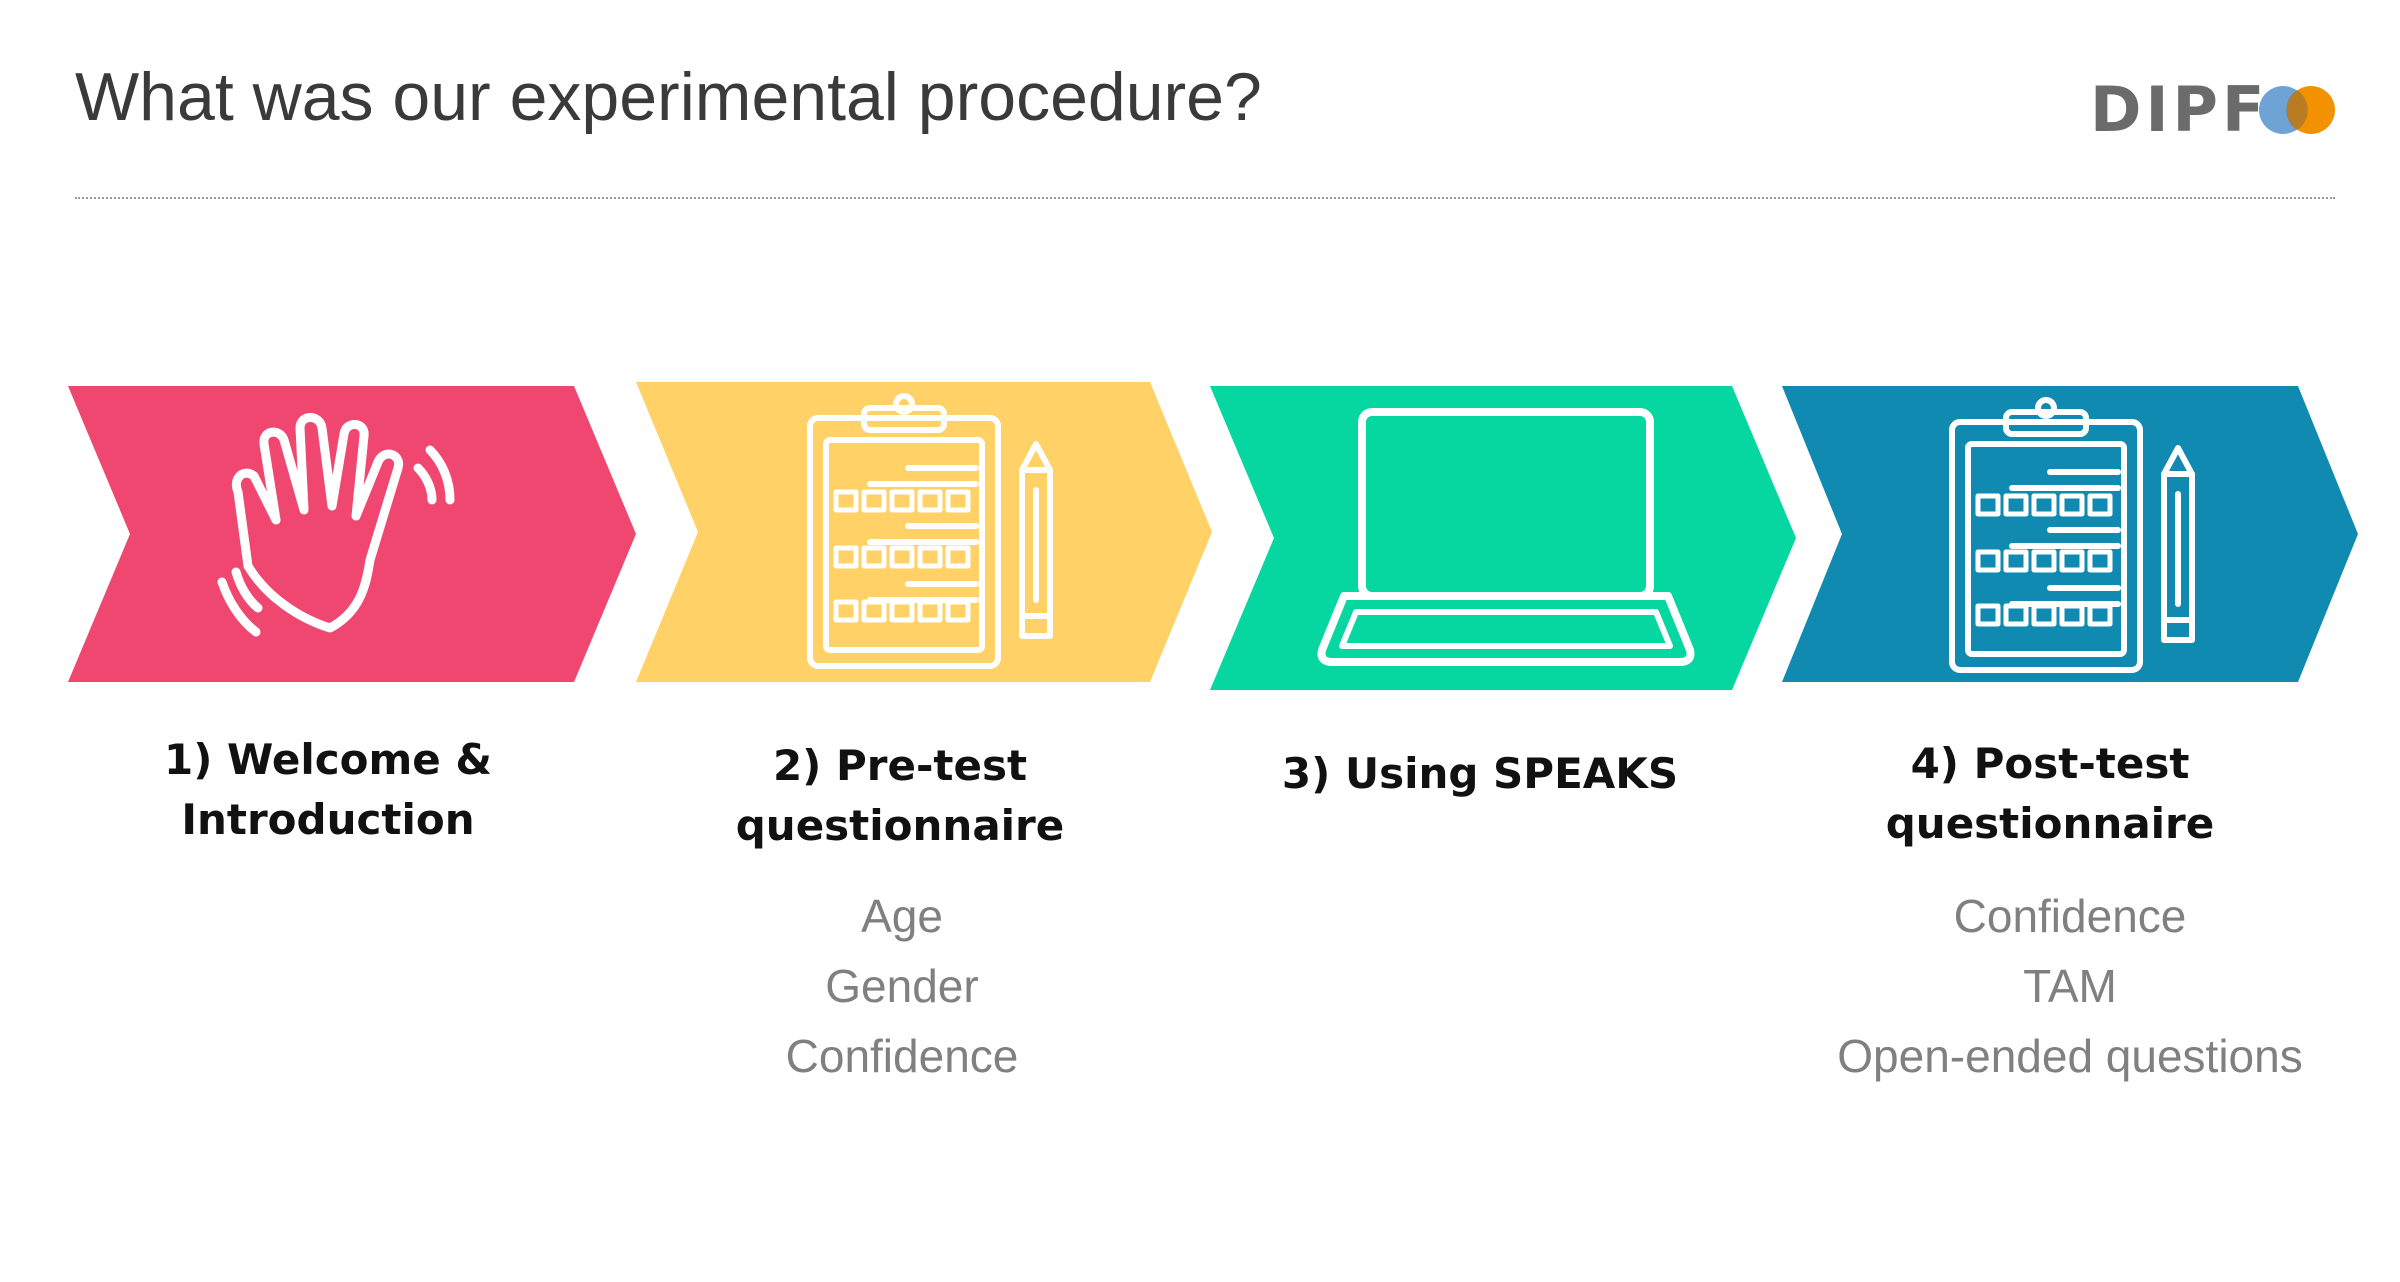  What do you see at coordinates (2070, 1056) in the screenshot?
I see `list-item: Open-ended questions` at bounding box center [2070, 1056].